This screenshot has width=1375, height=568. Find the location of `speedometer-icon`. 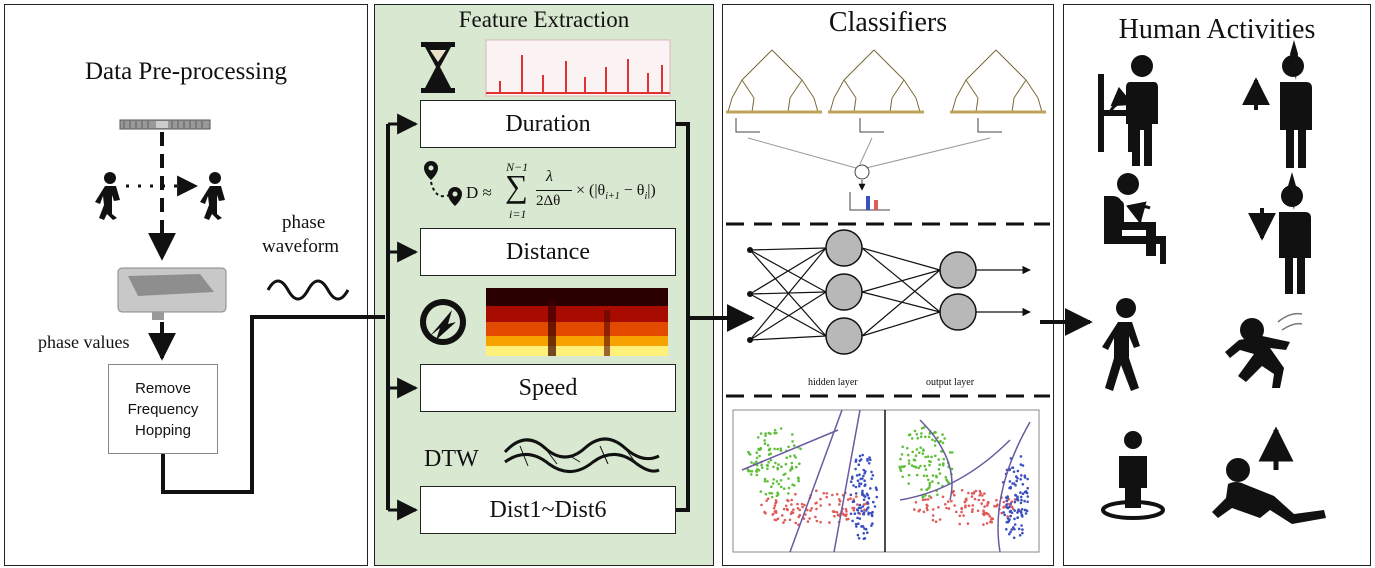

speedometer-icon is located at coordinates (443, 322).